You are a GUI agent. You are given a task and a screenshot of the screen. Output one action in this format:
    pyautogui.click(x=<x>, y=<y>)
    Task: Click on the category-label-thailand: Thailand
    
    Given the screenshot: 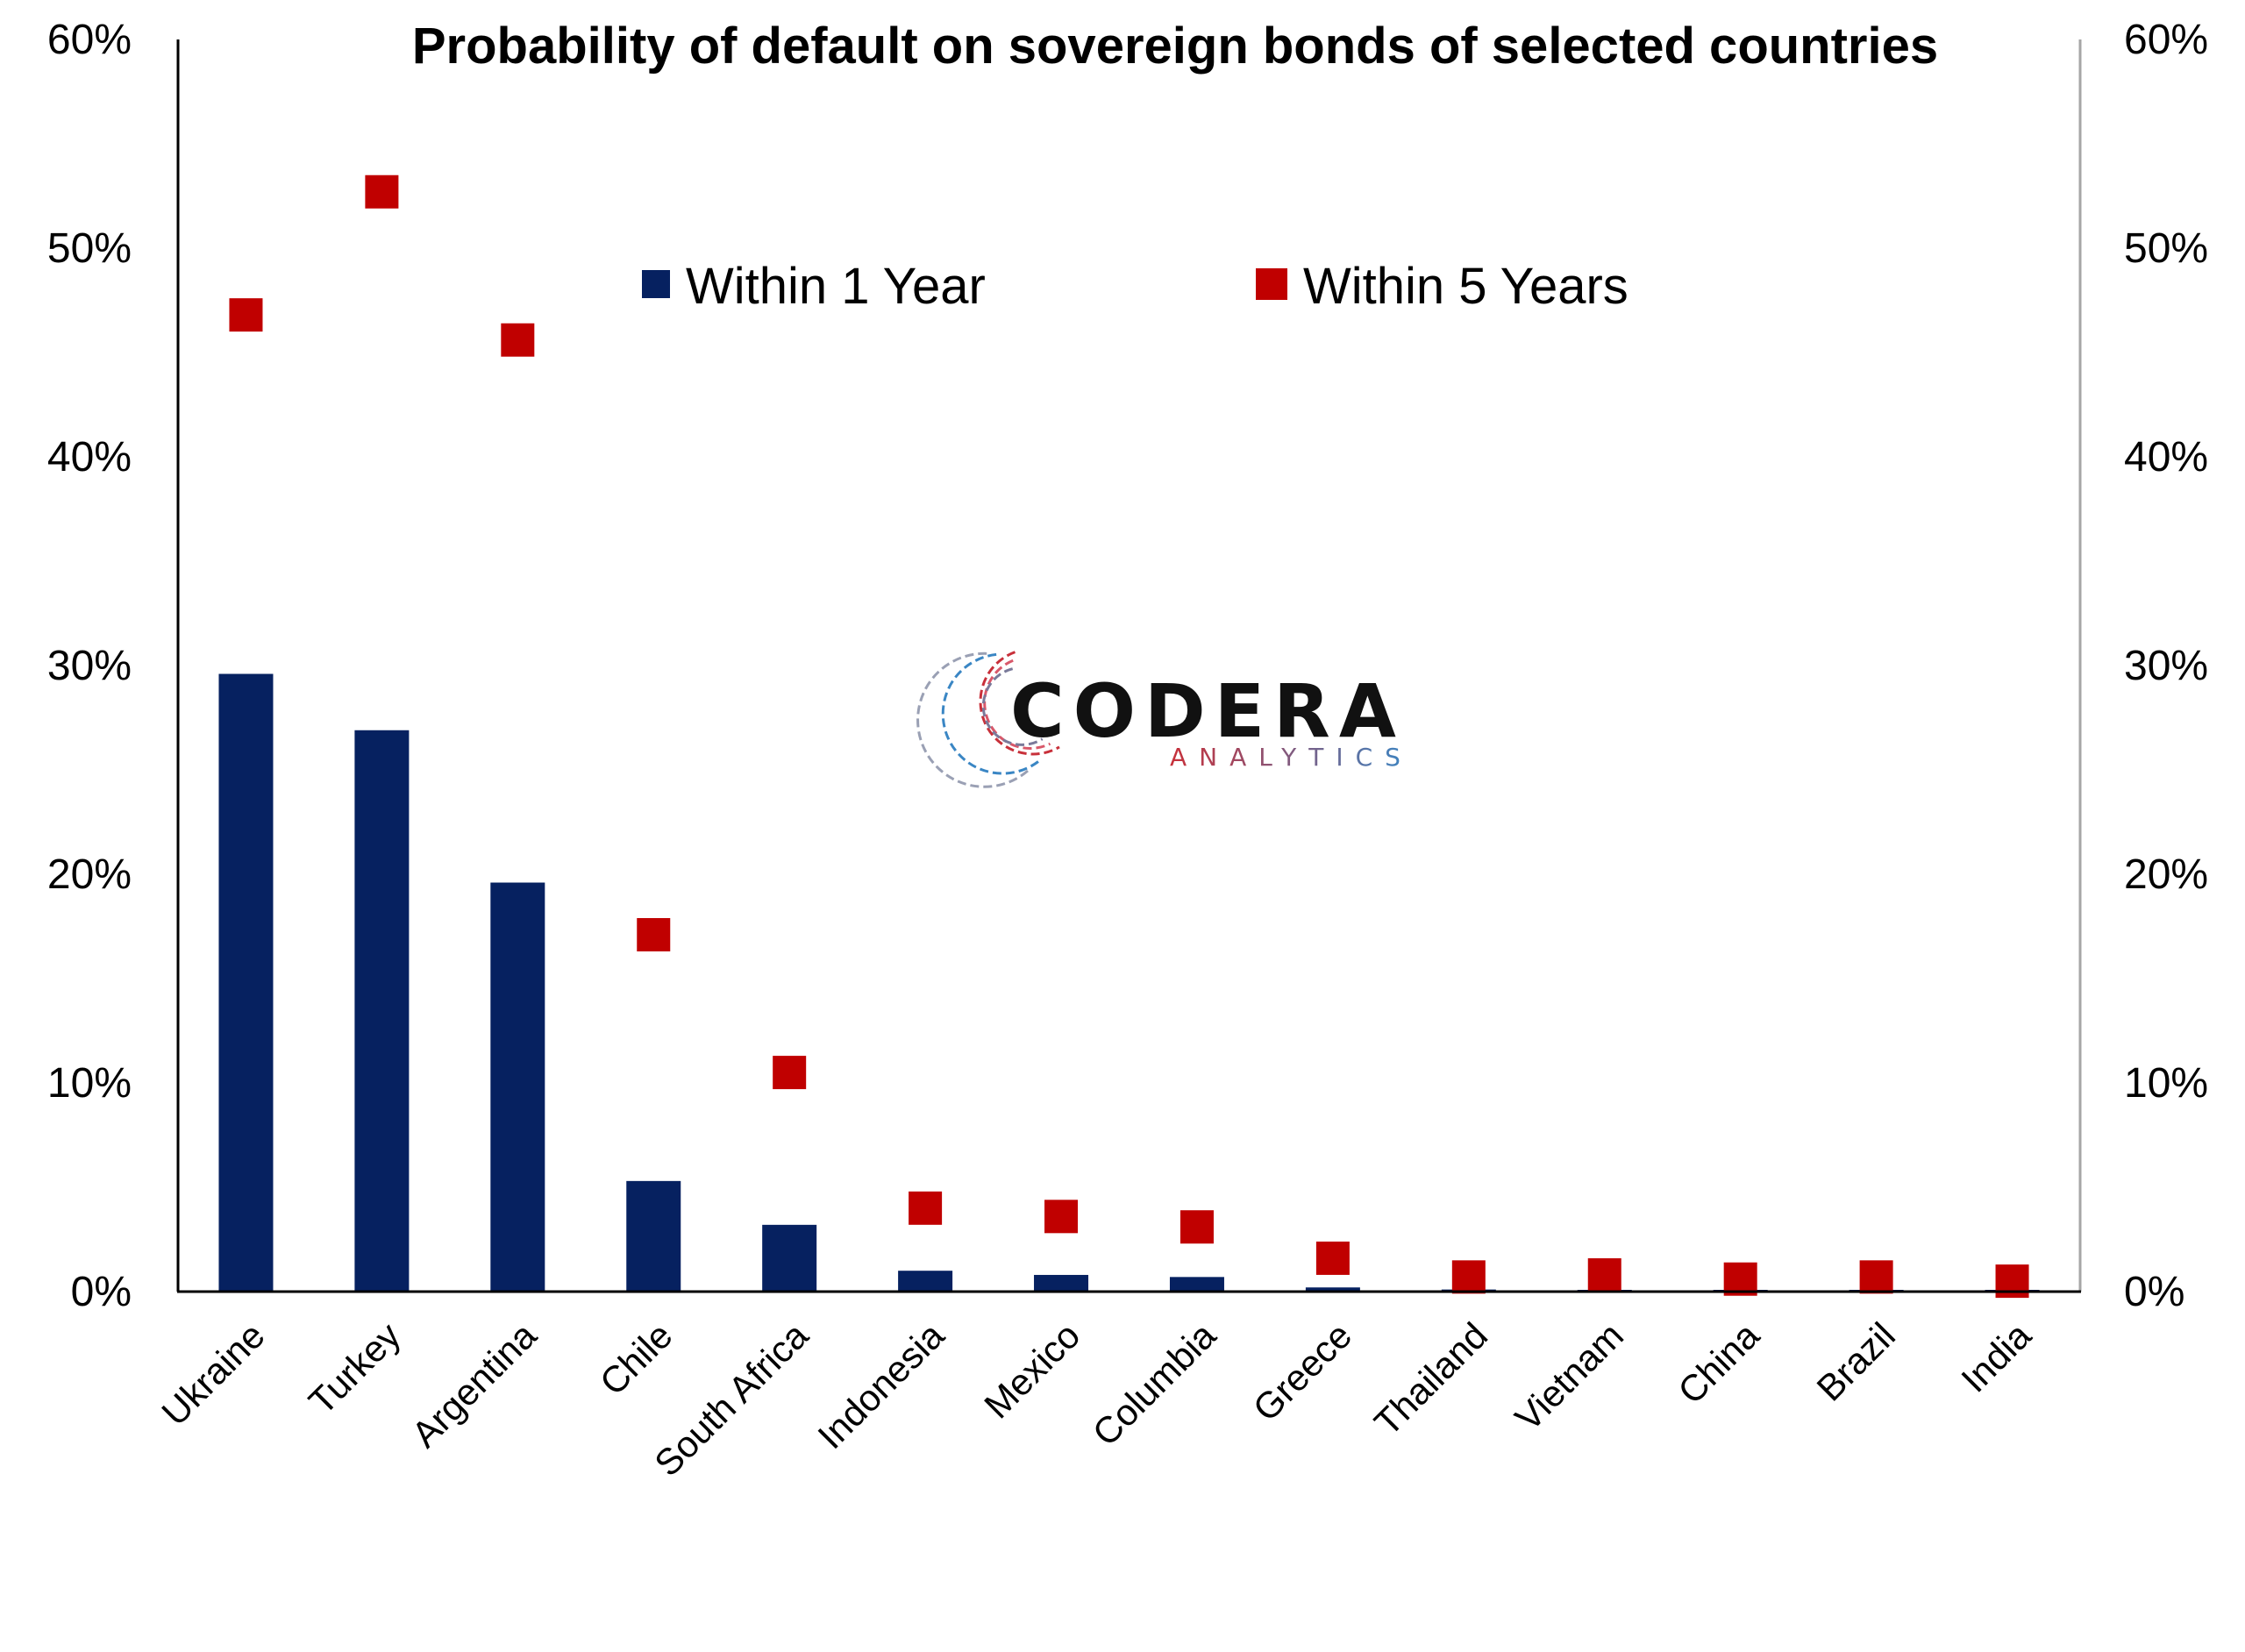 What is the action you would take?
    pyautogui.click(x=1430, y=1378)
    